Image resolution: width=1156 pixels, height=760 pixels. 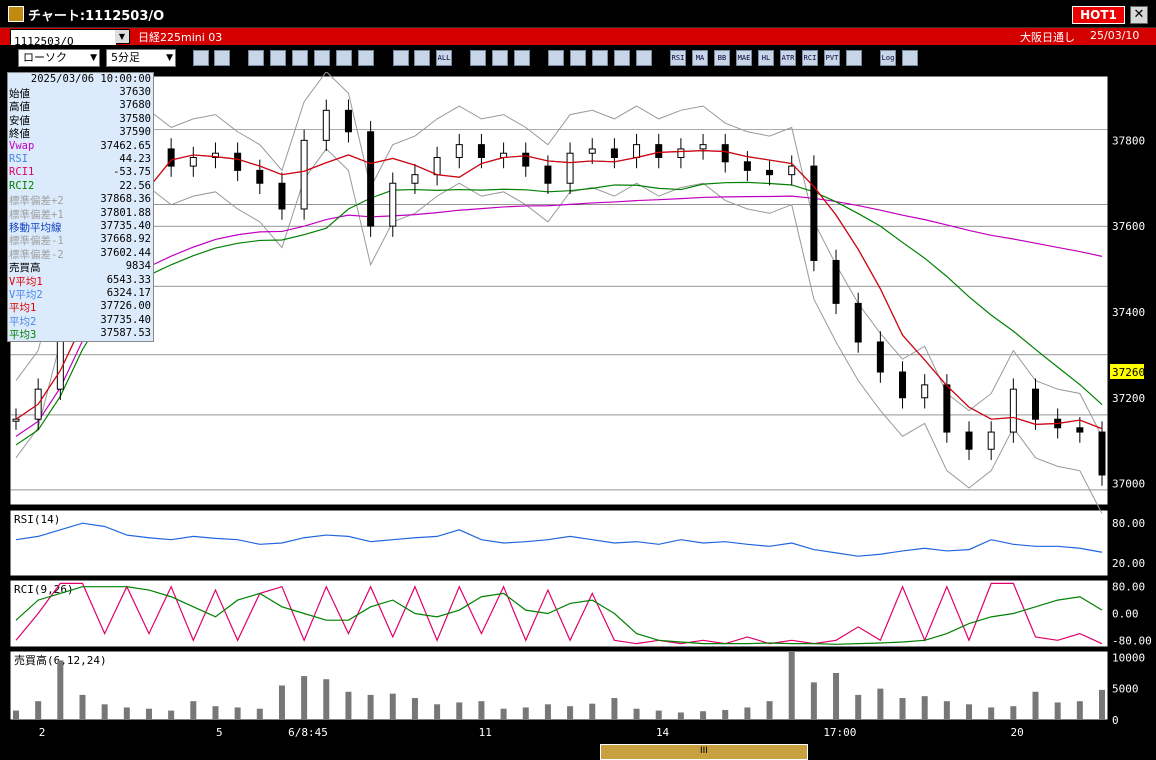 What do you see at coordinates (300, 58) in the screenshot?
I see `pointer-icon` at bounding box center [300, 58].